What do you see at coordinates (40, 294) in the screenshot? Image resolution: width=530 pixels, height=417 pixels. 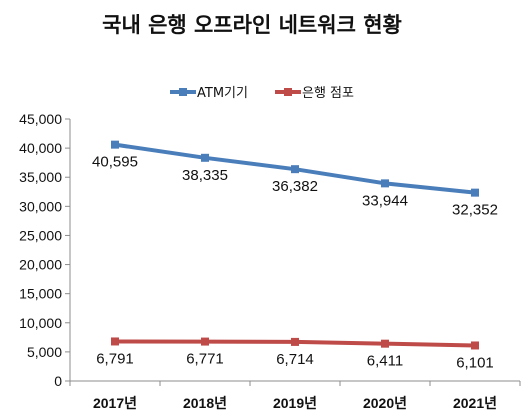 I see `y-tick-label: 15,000` at bounding box center [40, 294].